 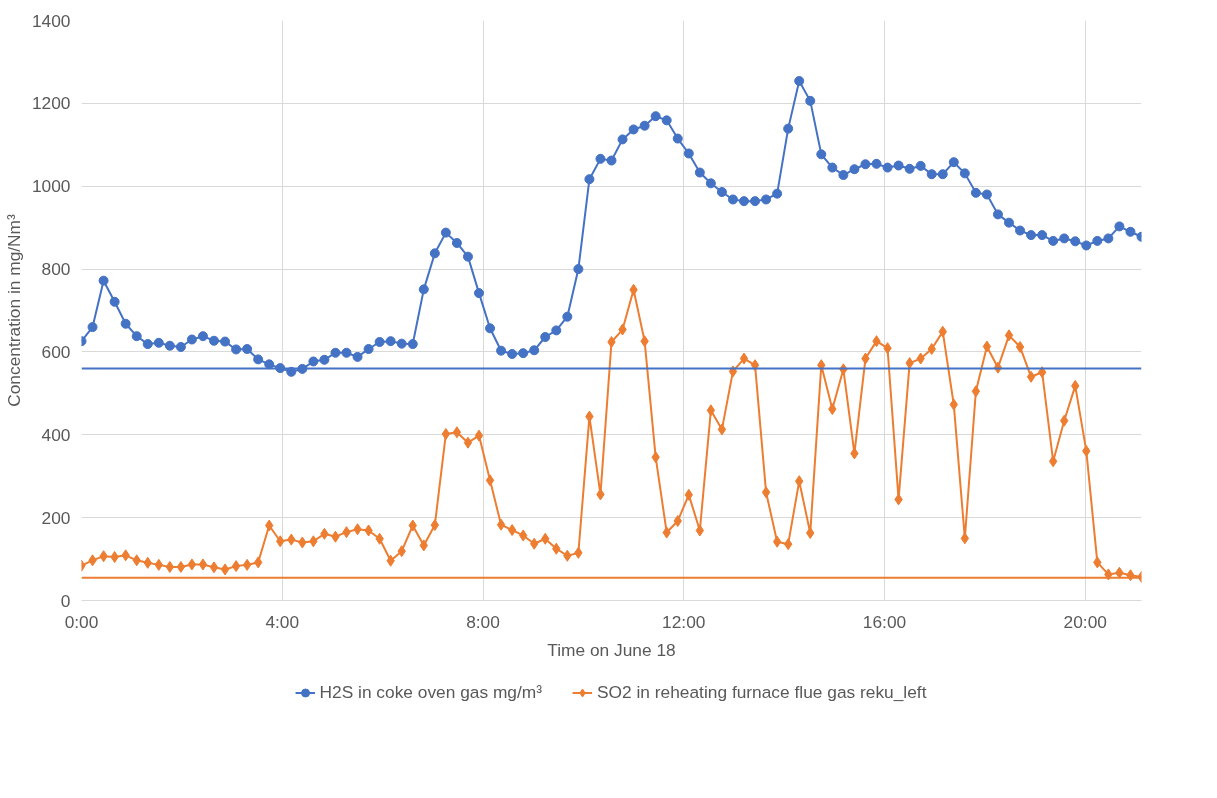 What do you see at coordinates (81, 621) in the screenshot?
I see `x-tick-label: 0:00` at bounding box center [81, 621].